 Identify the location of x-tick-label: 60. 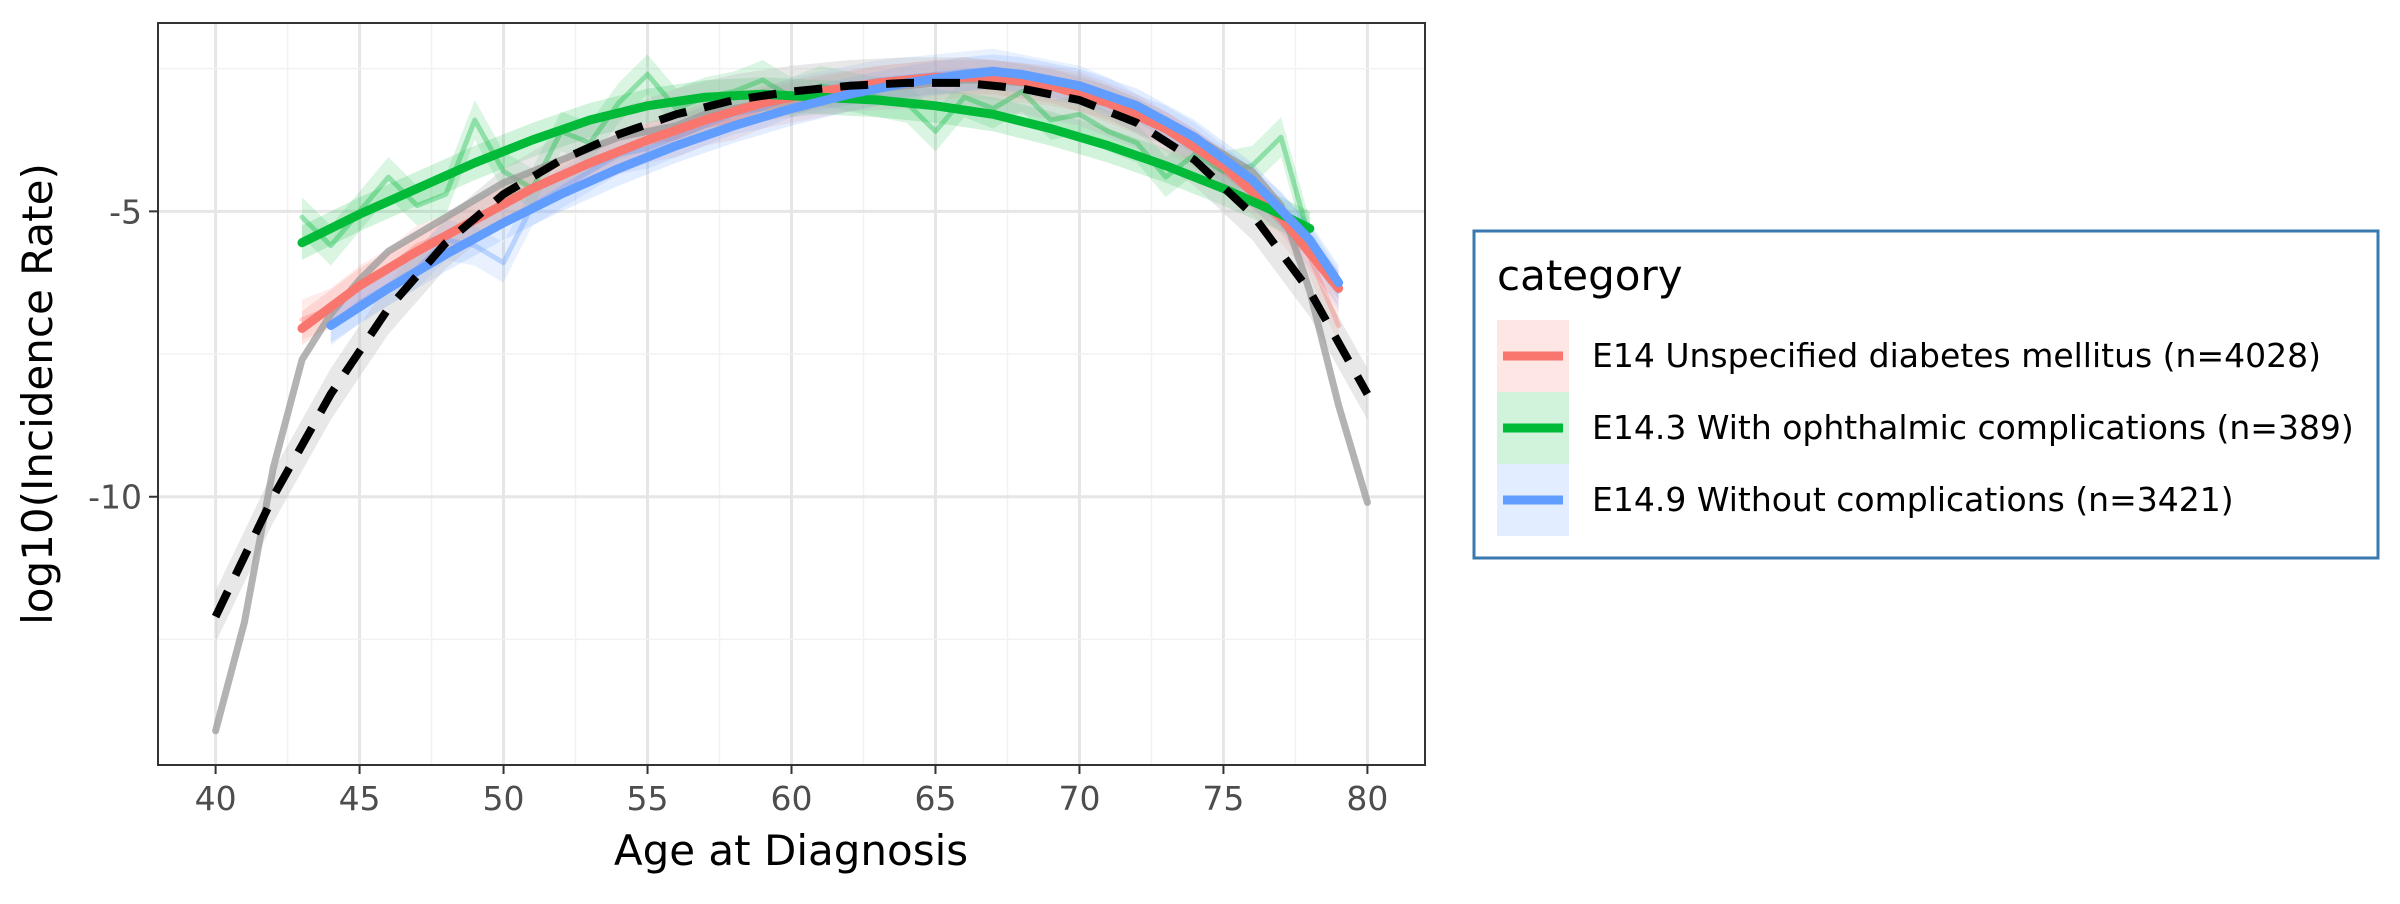
(792, 798).